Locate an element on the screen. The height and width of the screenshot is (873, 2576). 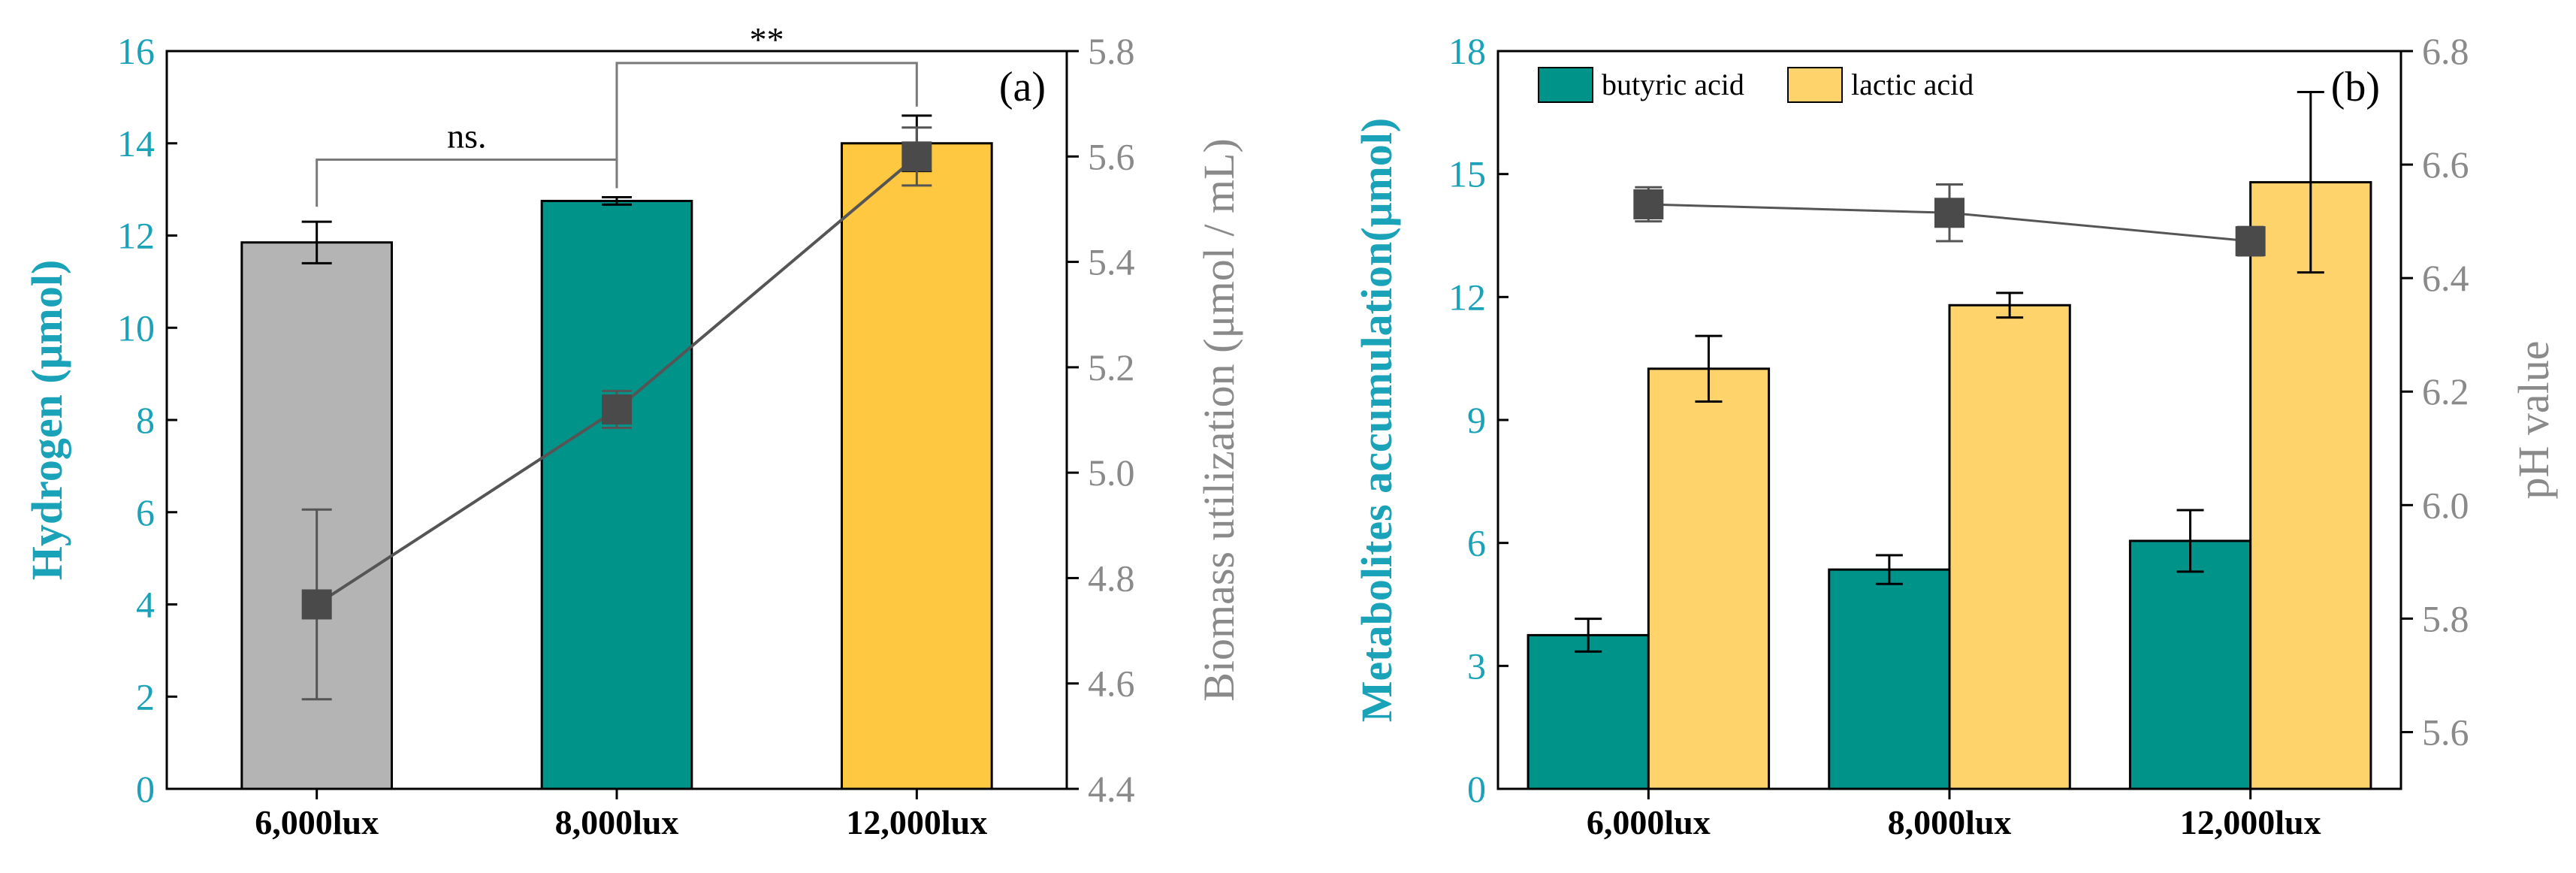
panel-a-y-tick-label: 2 is located at coordinates (145, 696).